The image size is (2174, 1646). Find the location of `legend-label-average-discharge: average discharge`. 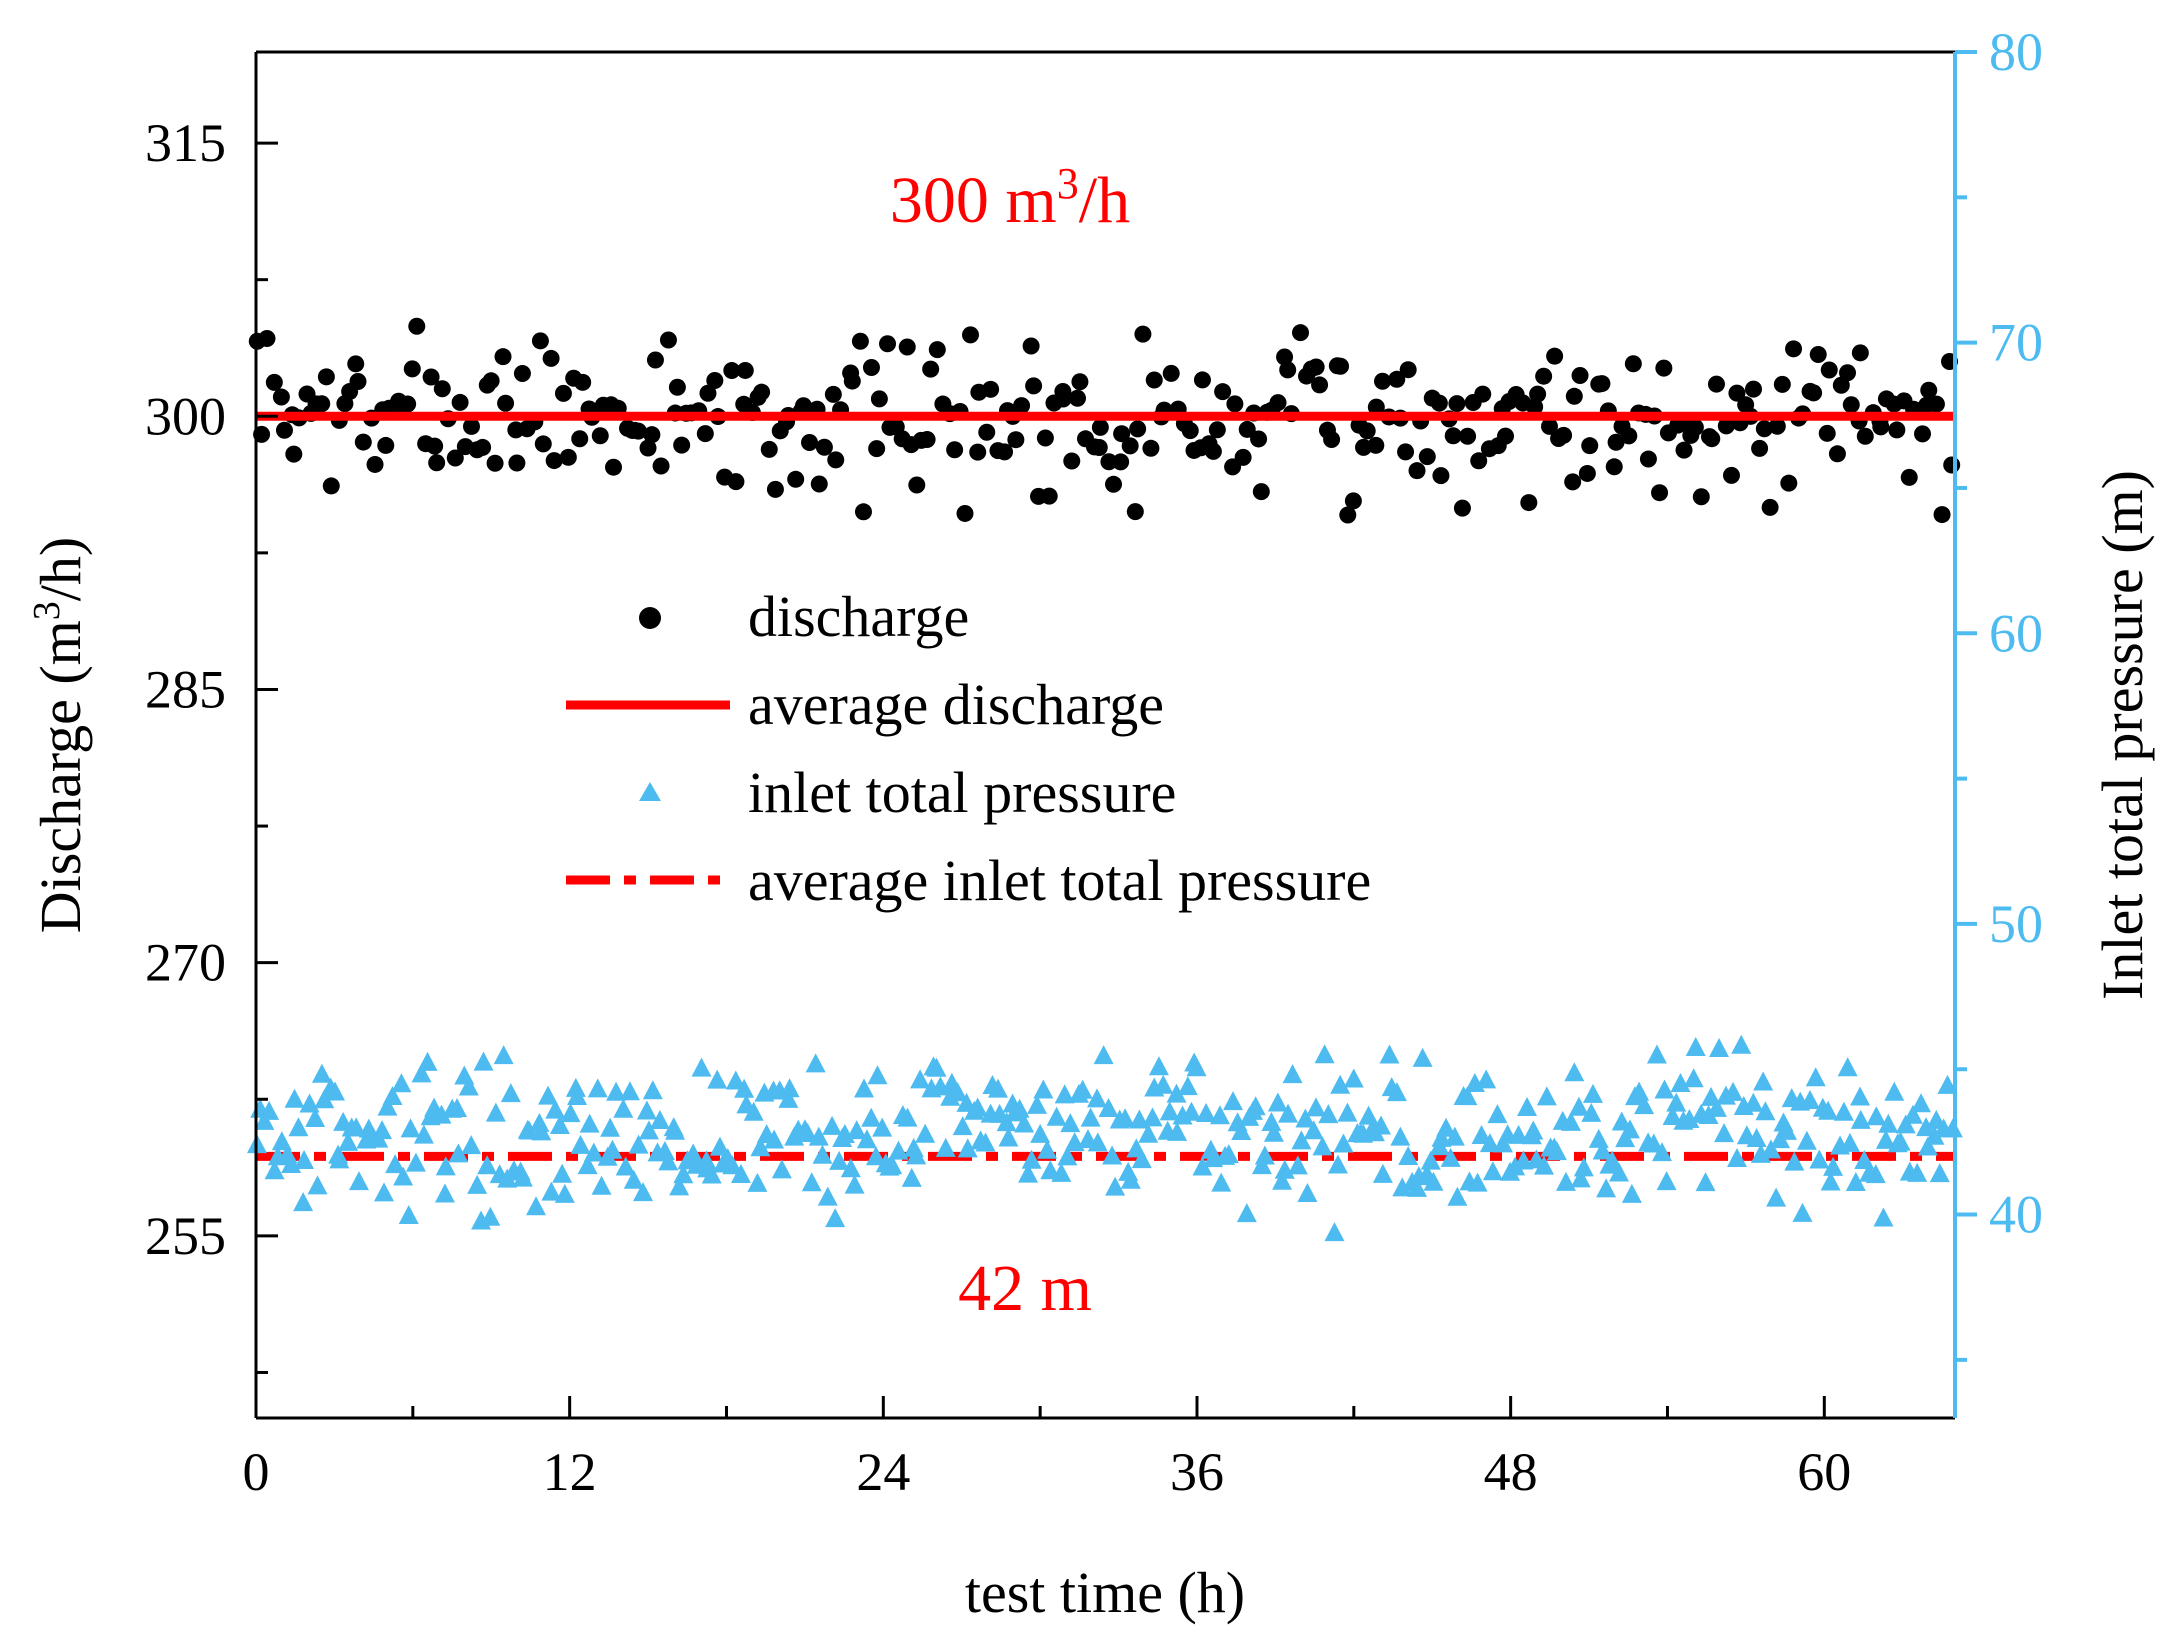

legend-label-average-discharge: average discharge is located at coordinates (956, 704).